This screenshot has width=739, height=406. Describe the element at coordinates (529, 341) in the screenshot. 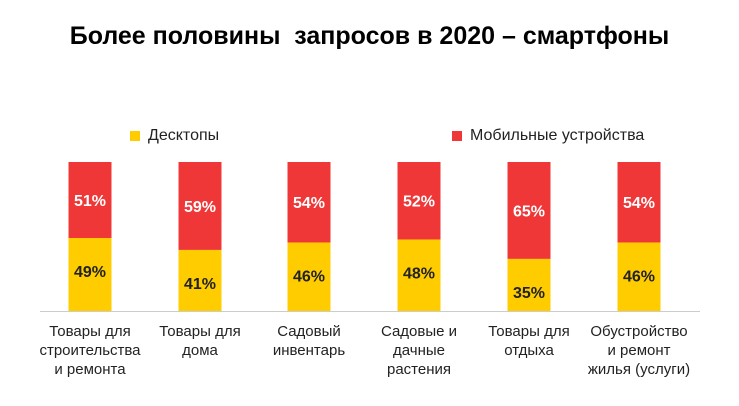

I see `category-label-4: Товары для отдыха` at that location.